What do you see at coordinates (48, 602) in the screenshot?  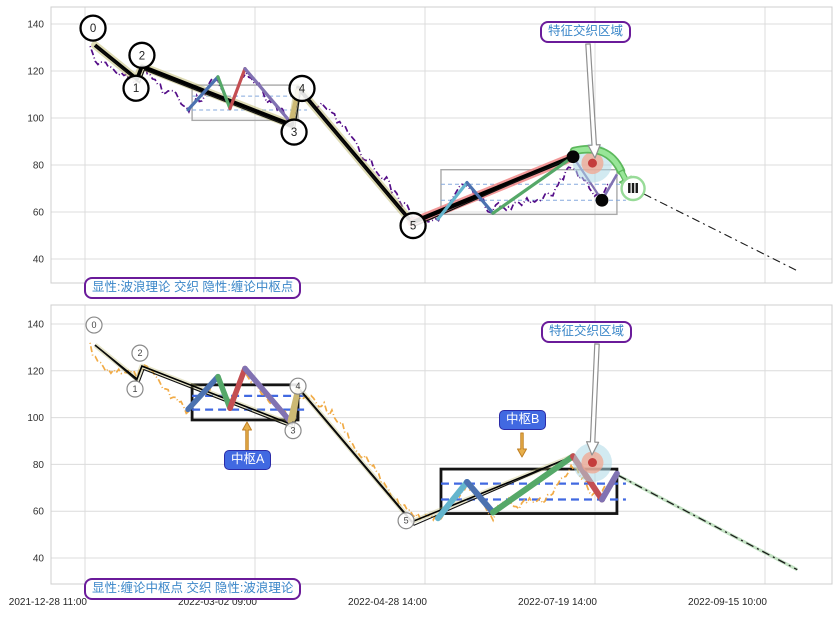 I see `x-tick-label: 2021-12-28 11:00` at bounding box center [48, 602].